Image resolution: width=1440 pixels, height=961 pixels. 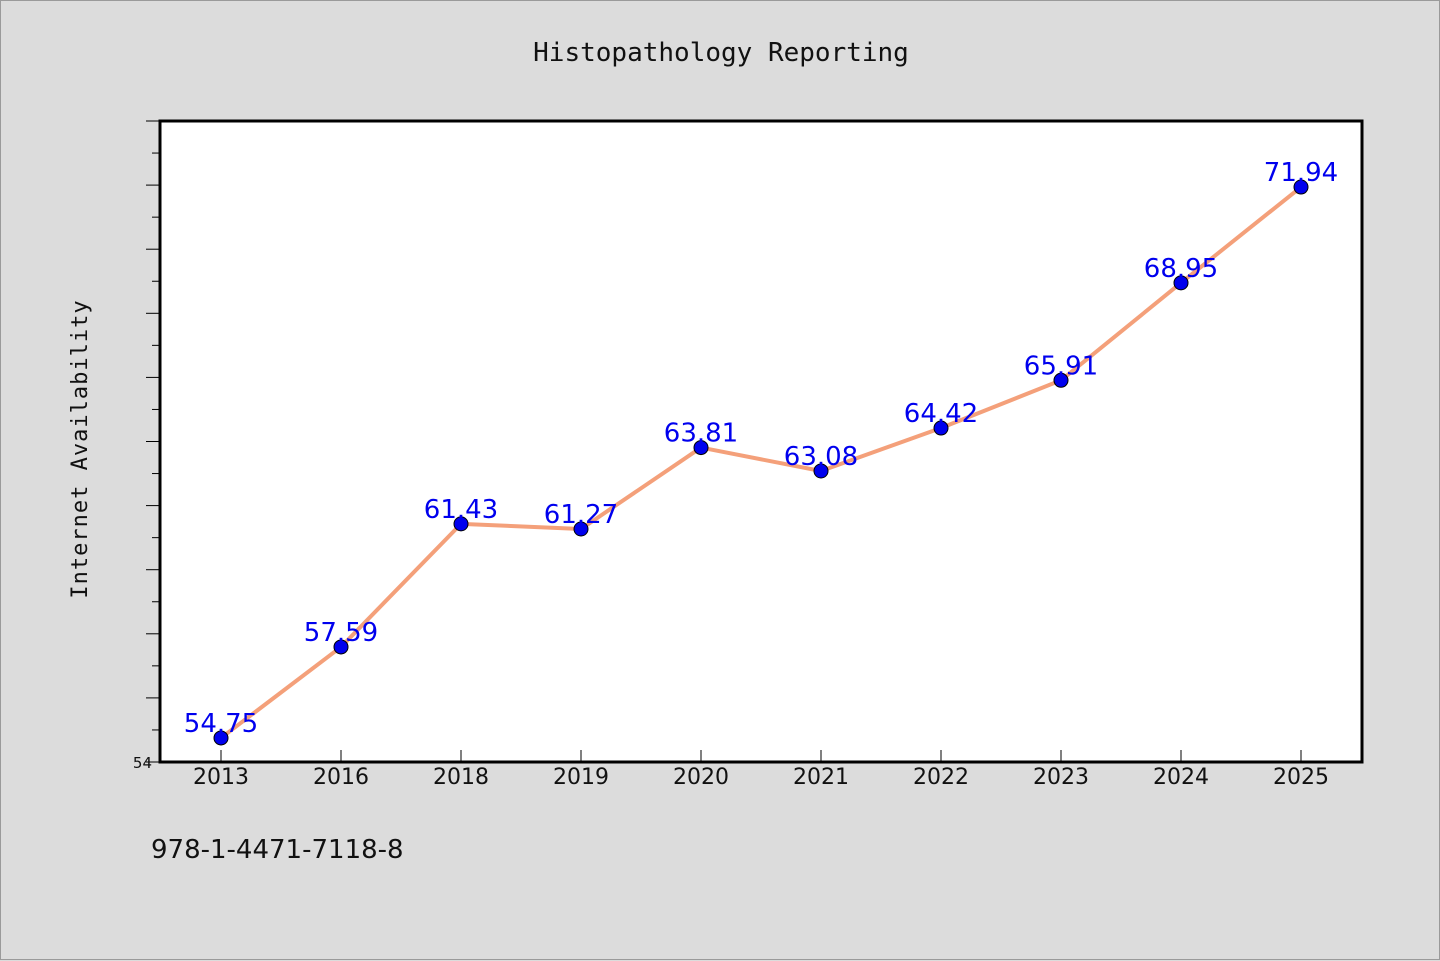 I want to click on data-label: 68.95, so click(x=1181, y=269).